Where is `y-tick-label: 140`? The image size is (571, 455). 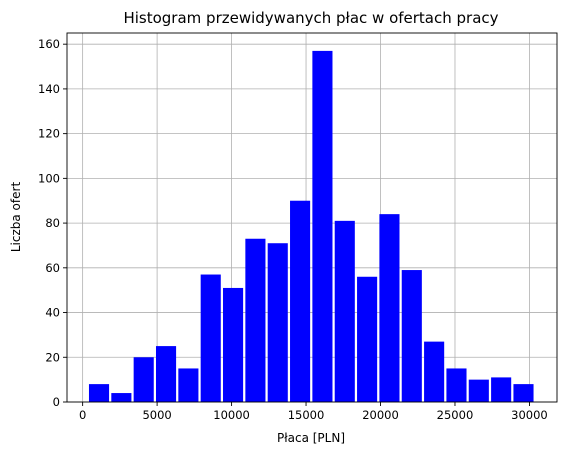 y-tick-label: 140 is located at coordinates (49, 89).